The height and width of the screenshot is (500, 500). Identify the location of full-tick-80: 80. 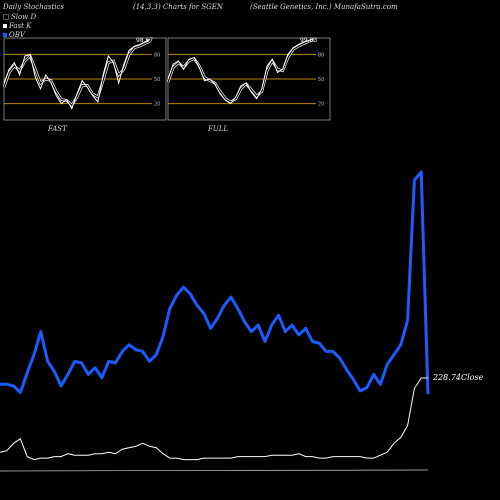
(321, 55).